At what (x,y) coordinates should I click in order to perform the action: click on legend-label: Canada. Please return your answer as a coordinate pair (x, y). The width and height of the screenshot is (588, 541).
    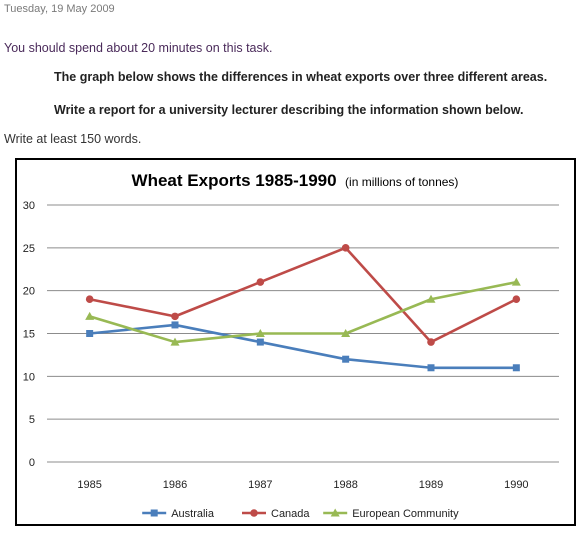
    Looking at the image, I should click on (290, 514).